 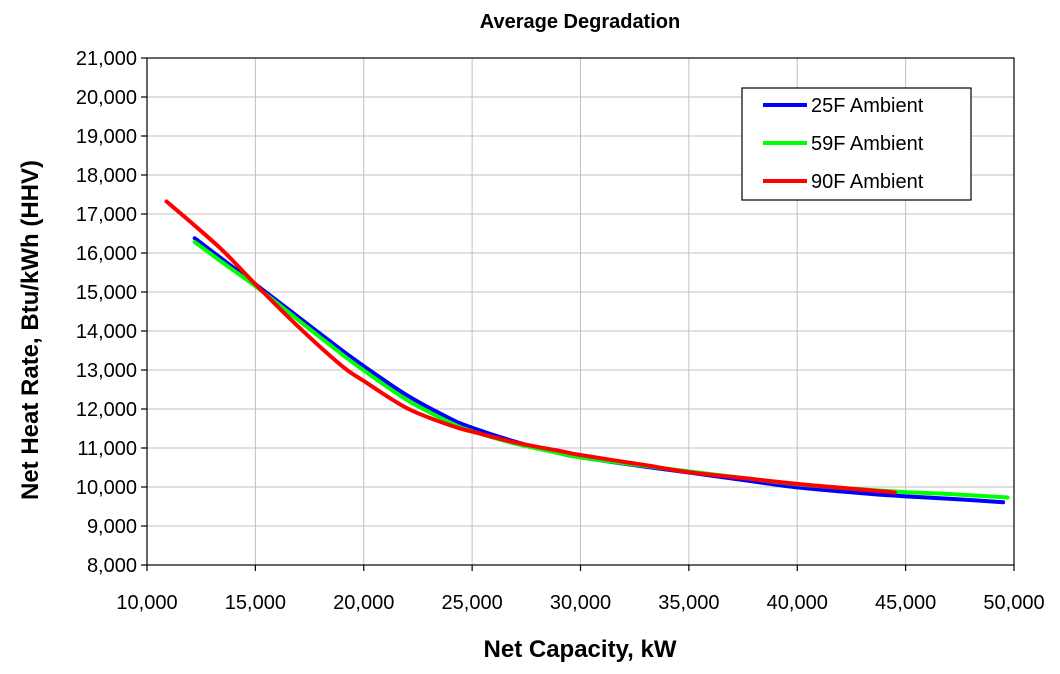 What do you see at coordinates (146, 603) in the screenshot?
I see `x-tick-label: 10,000` at bounding box center [146, 603].